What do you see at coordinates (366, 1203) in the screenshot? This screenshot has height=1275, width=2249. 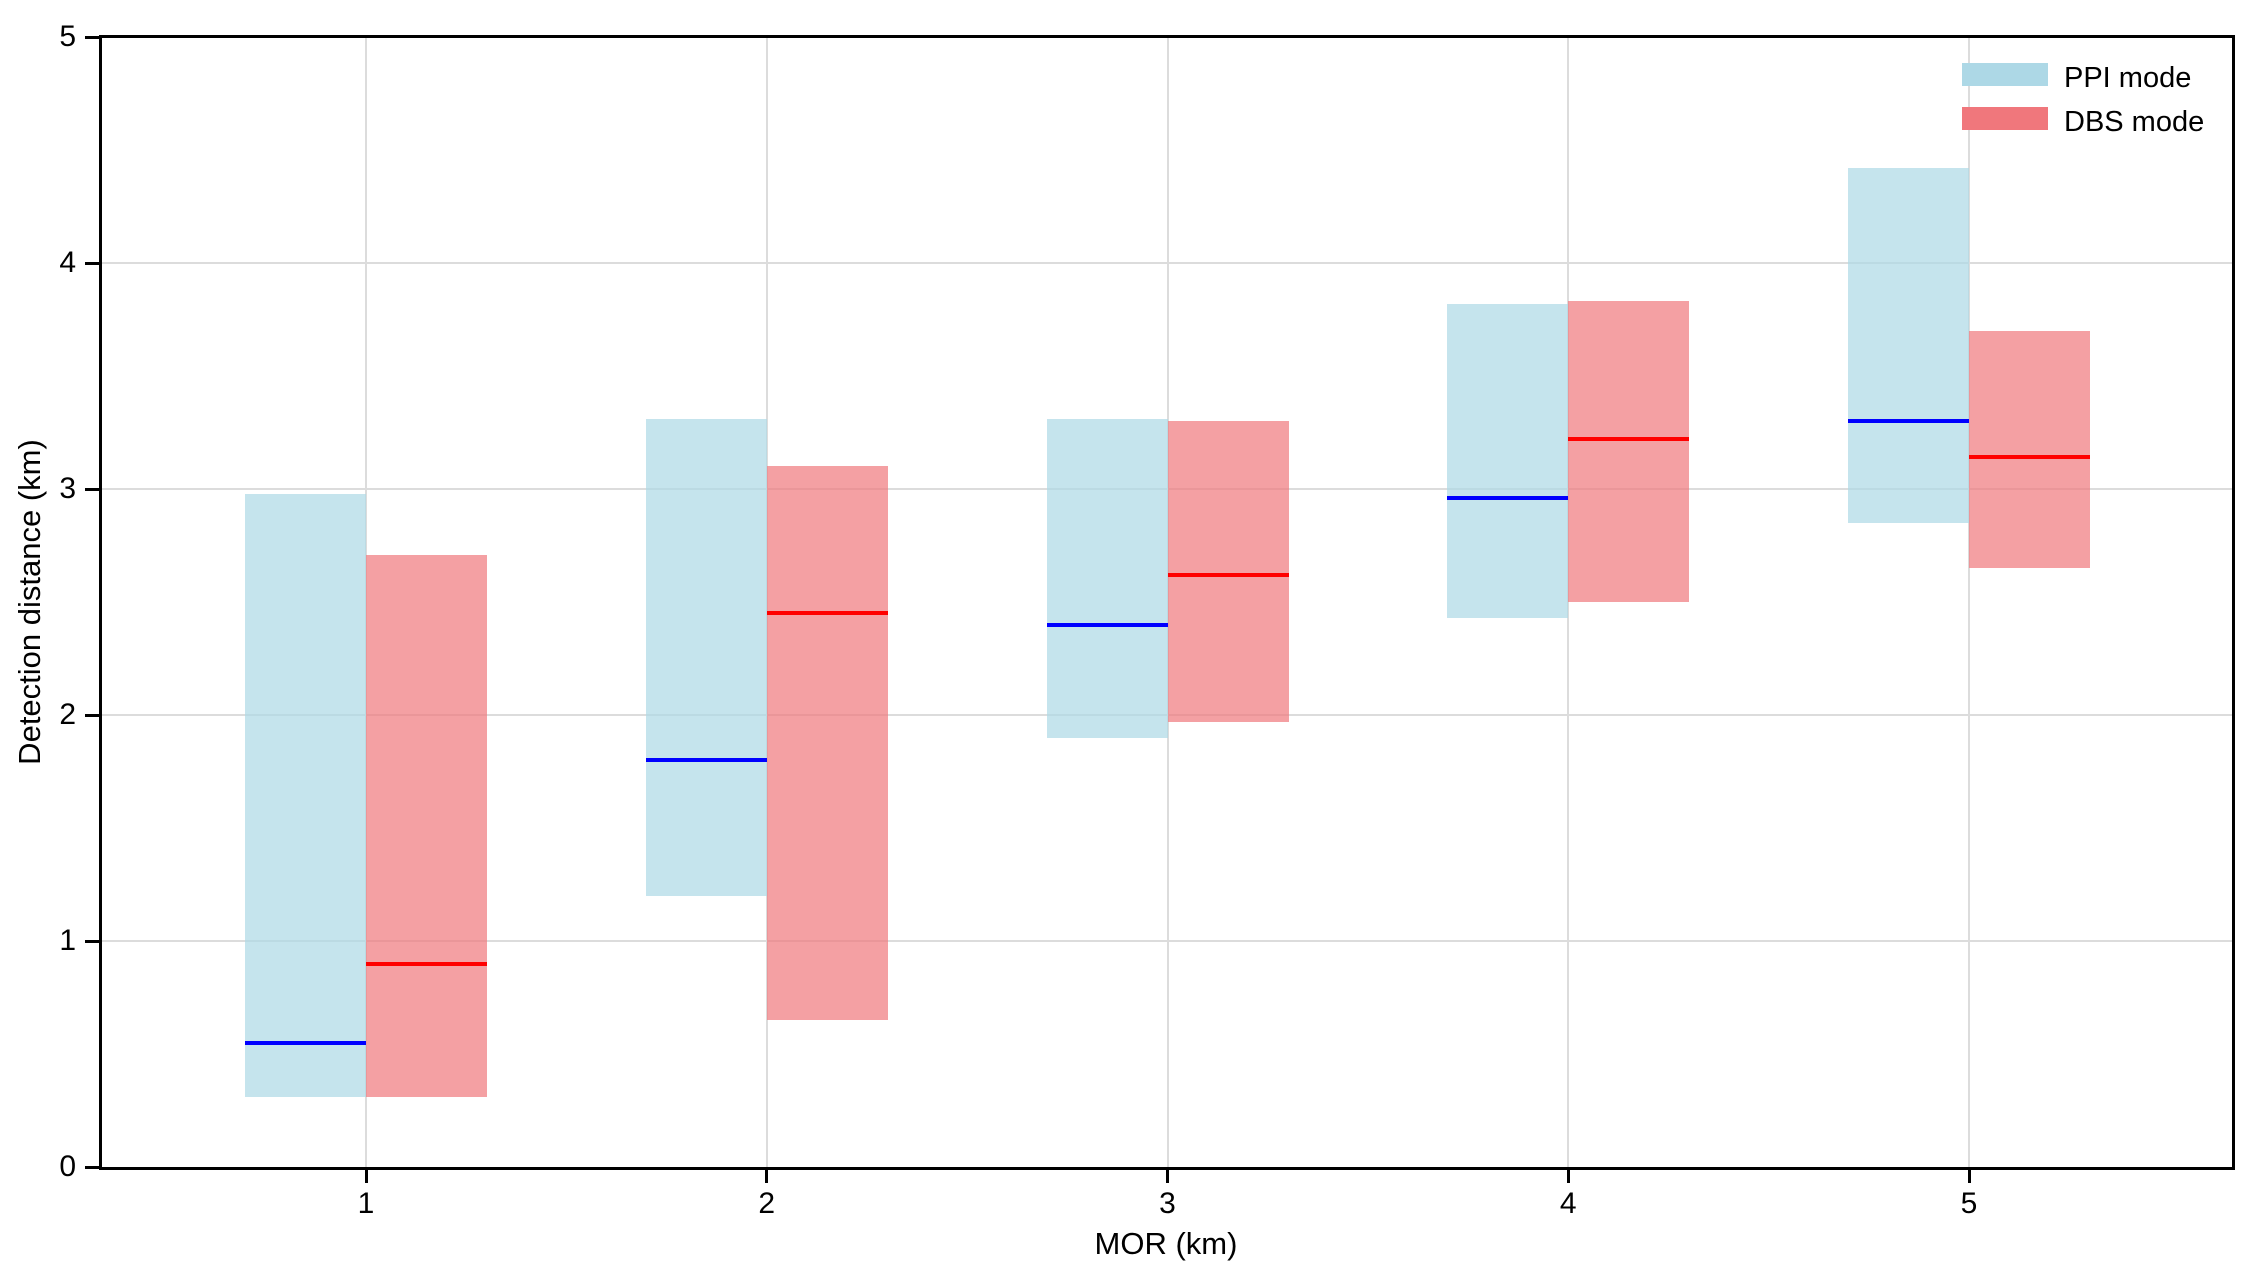 I see `x-tick-label-1: 1` at bounding box center [366, 1203].